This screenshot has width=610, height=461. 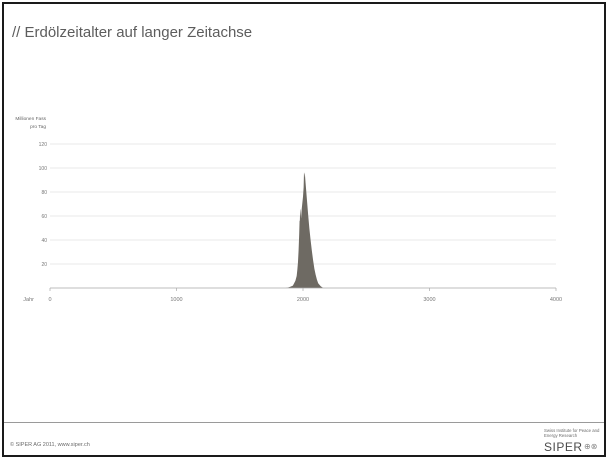 I want to click on x-tick-3000: 3000, so click(x=429, y=300).